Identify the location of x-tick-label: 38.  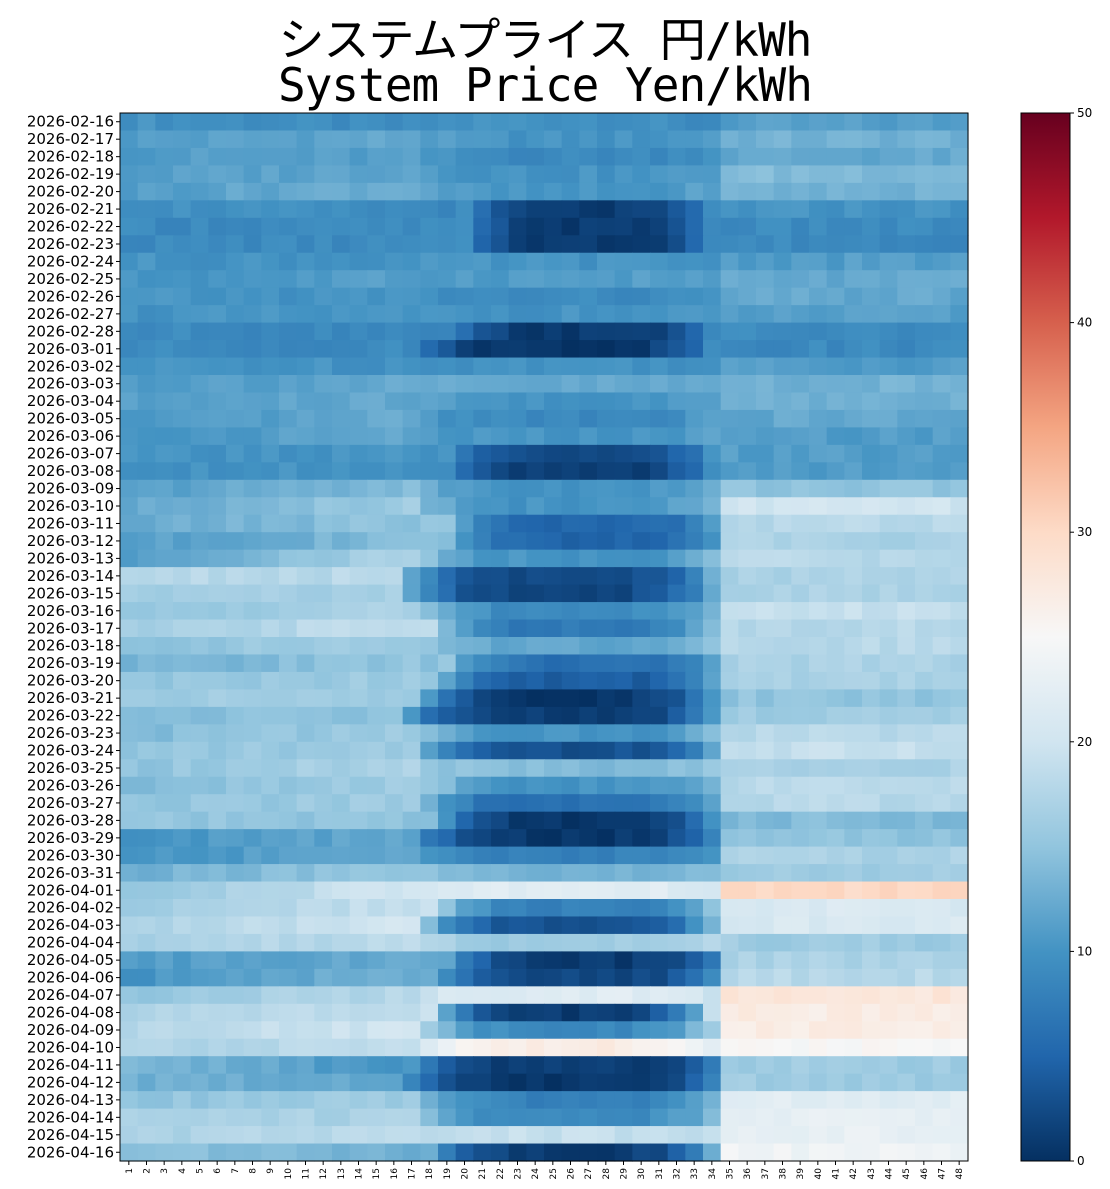
(784, 1174).